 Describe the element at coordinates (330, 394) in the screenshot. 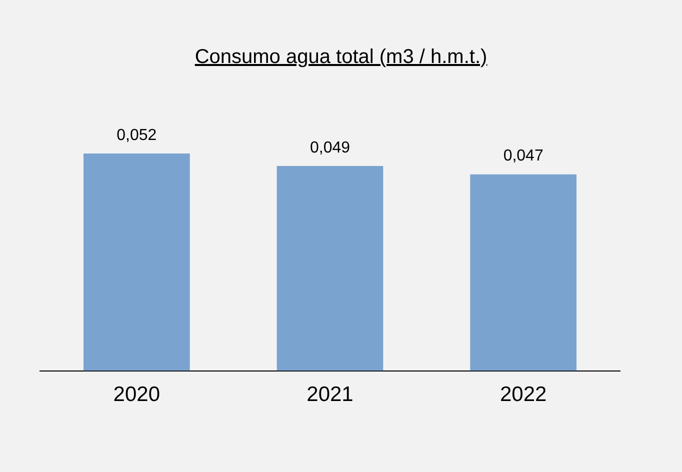

I see `x-tick-label: 2021` at that location.